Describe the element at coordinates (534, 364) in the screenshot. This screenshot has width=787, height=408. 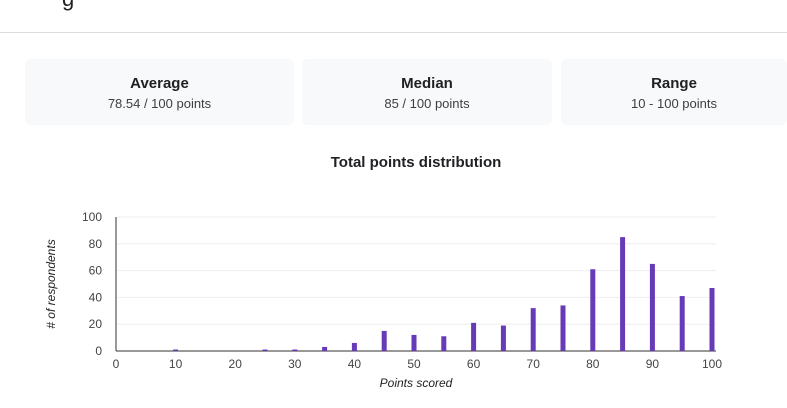
I see `x-tick-label: 70` at that location.